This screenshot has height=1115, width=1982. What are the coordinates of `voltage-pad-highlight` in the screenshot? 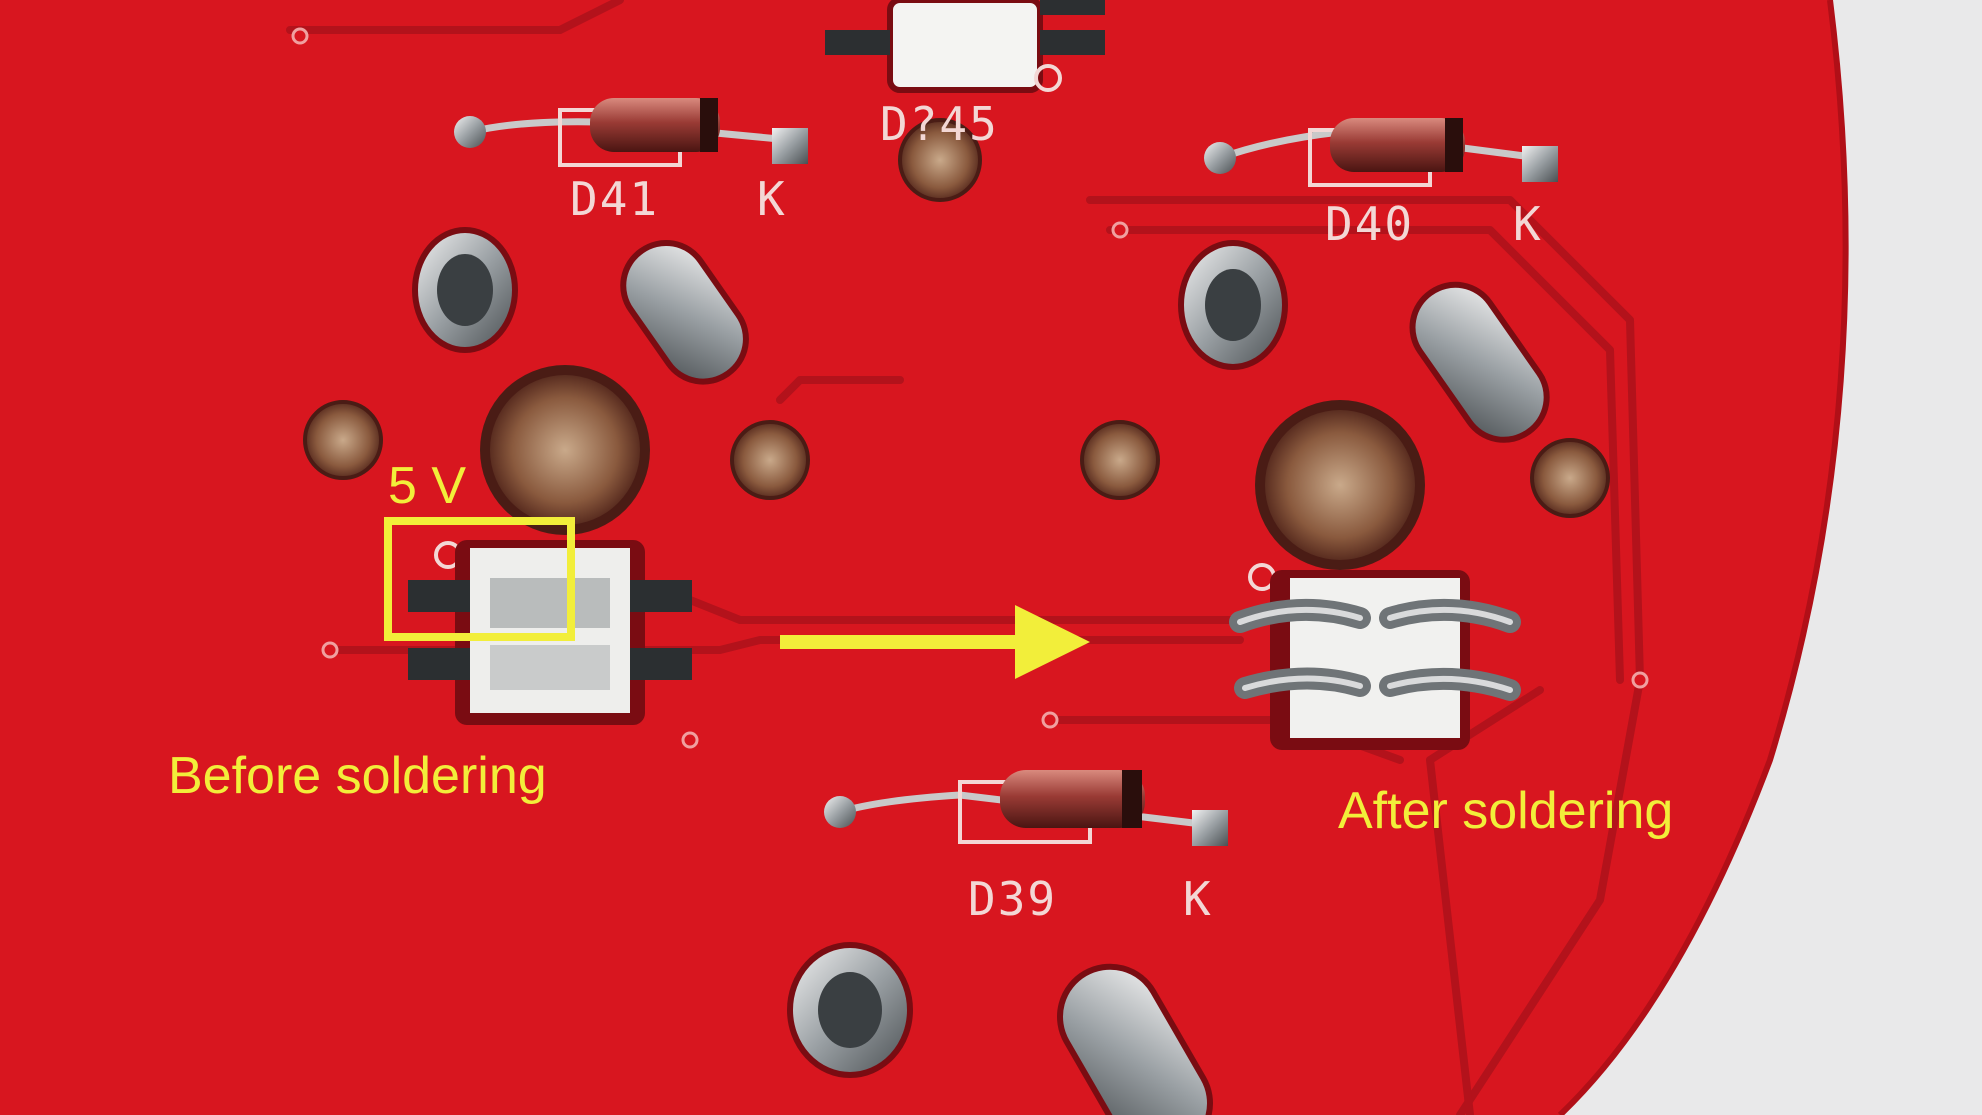 It's located at (479, 579).